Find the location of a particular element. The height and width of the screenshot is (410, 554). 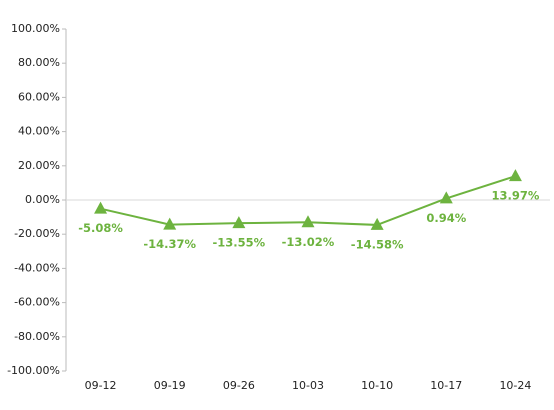

y-tick-label: -80.00% is located at coordinates (37, 336).